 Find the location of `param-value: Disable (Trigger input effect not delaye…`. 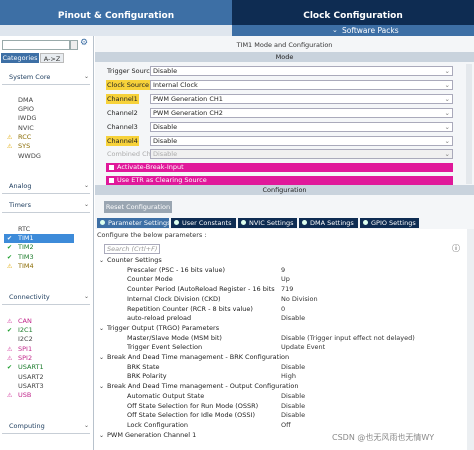

param-value: Disable (Trigger input effect not delaye… is located at coordinates (348, 337).